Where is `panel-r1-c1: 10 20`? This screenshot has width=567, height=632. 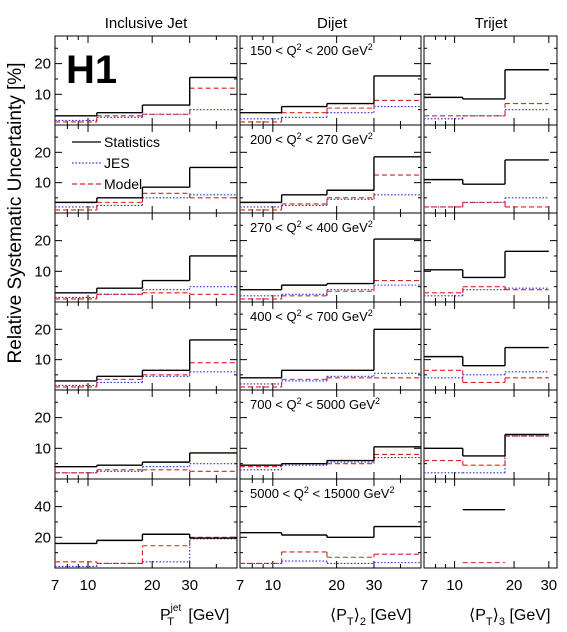 panel-r1-c1: 10 20 is located at coordinates (136, 80).